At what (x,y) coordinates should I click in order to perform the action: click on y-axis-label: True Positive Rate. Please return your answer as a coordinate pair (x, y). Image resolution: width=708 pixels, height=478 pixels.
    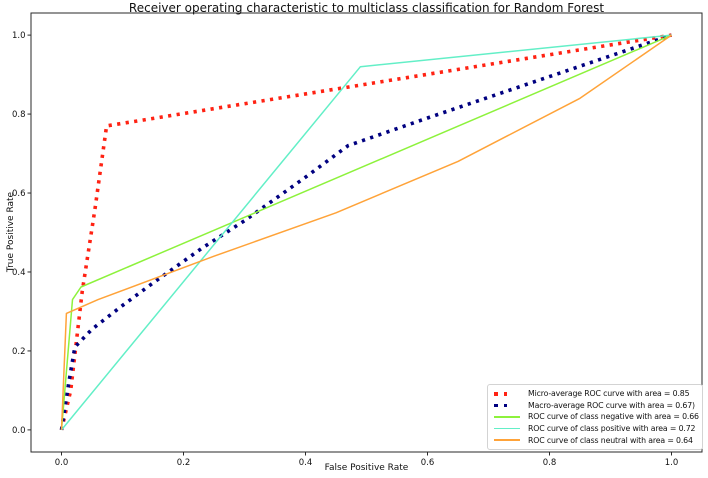
    Looking at the image, I should click on (11, 232).